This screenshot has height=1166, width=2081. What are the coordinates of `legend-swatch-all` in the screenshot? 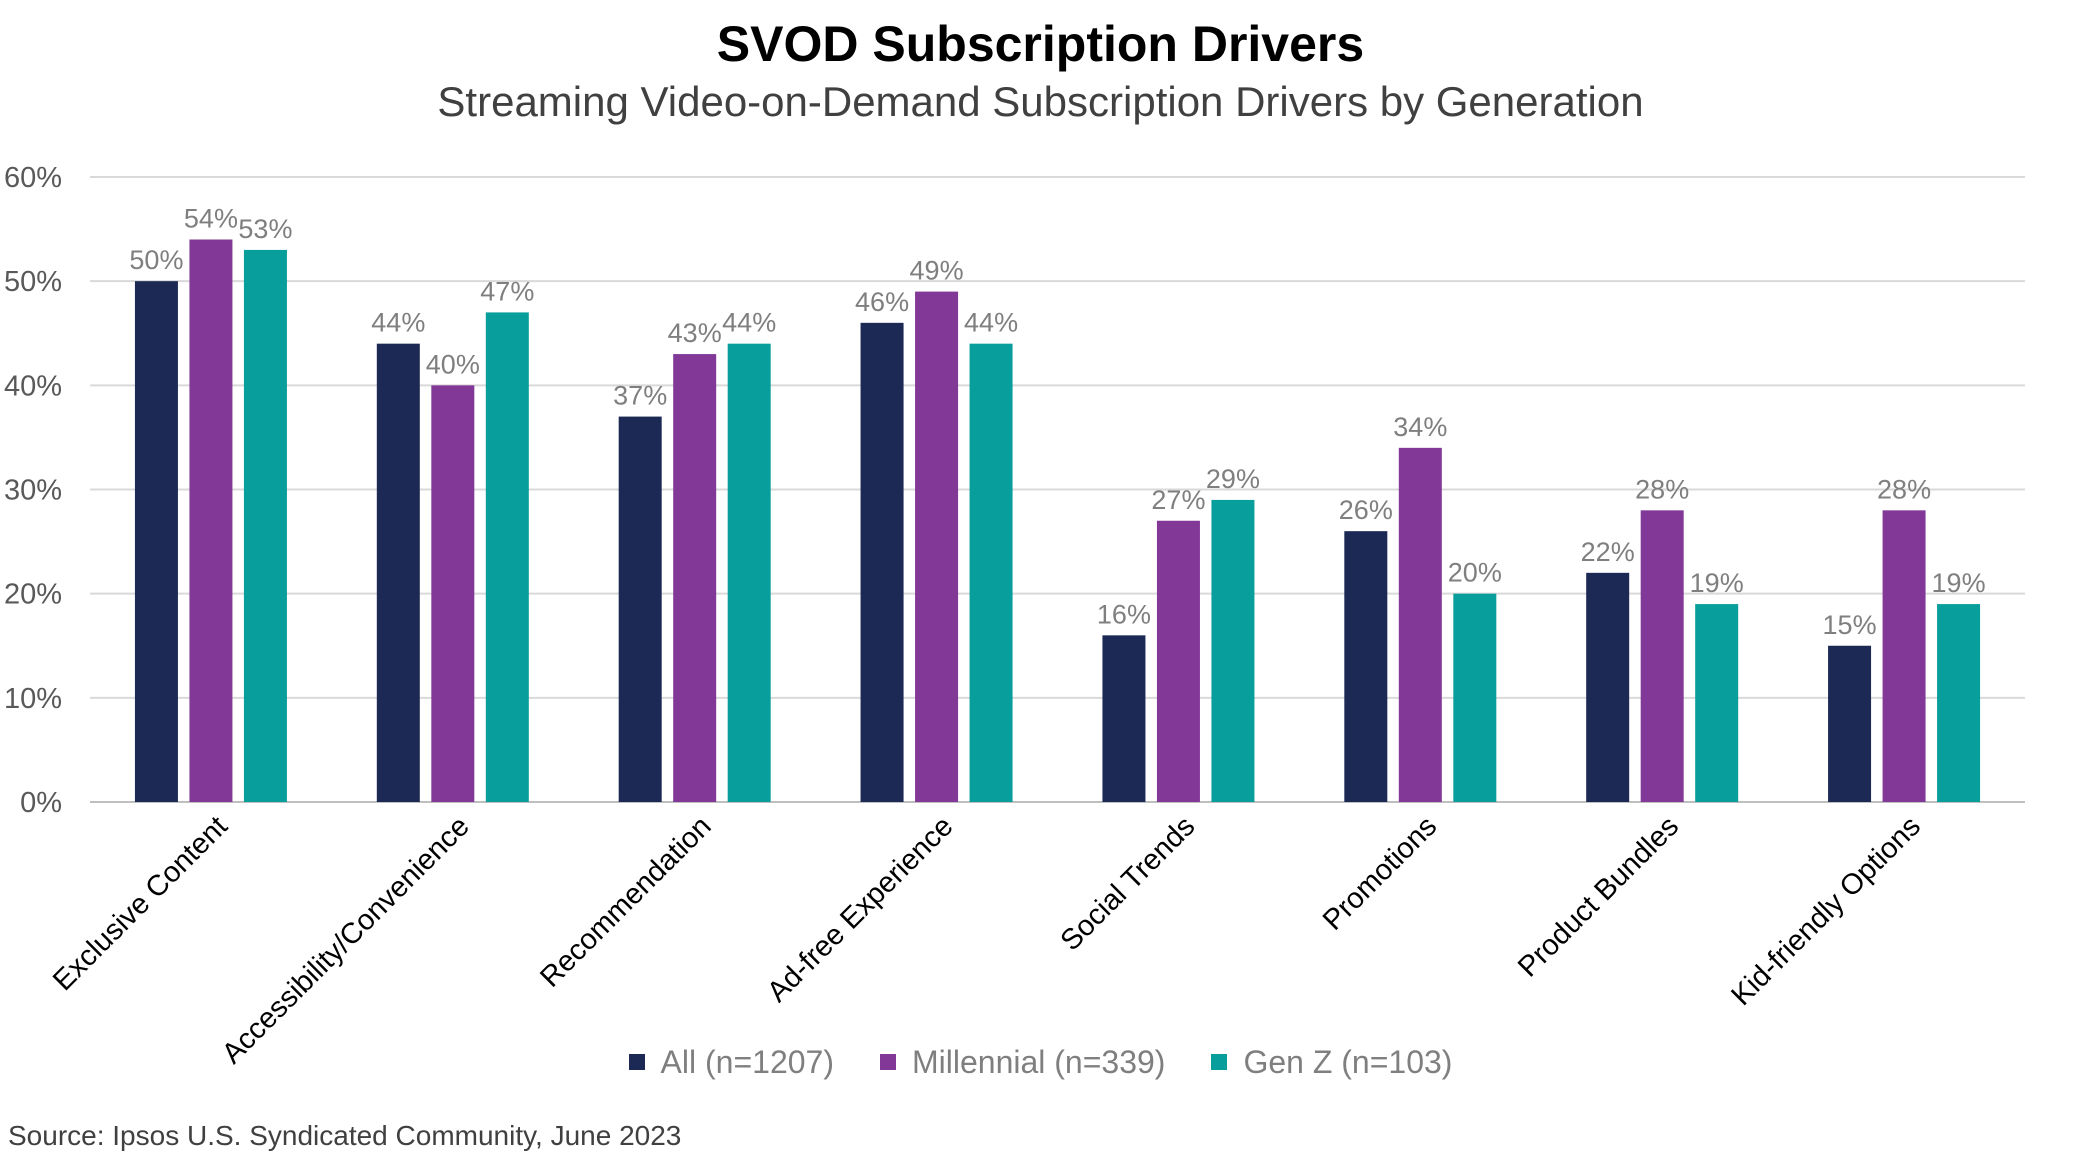 It's located at (636, 1062).